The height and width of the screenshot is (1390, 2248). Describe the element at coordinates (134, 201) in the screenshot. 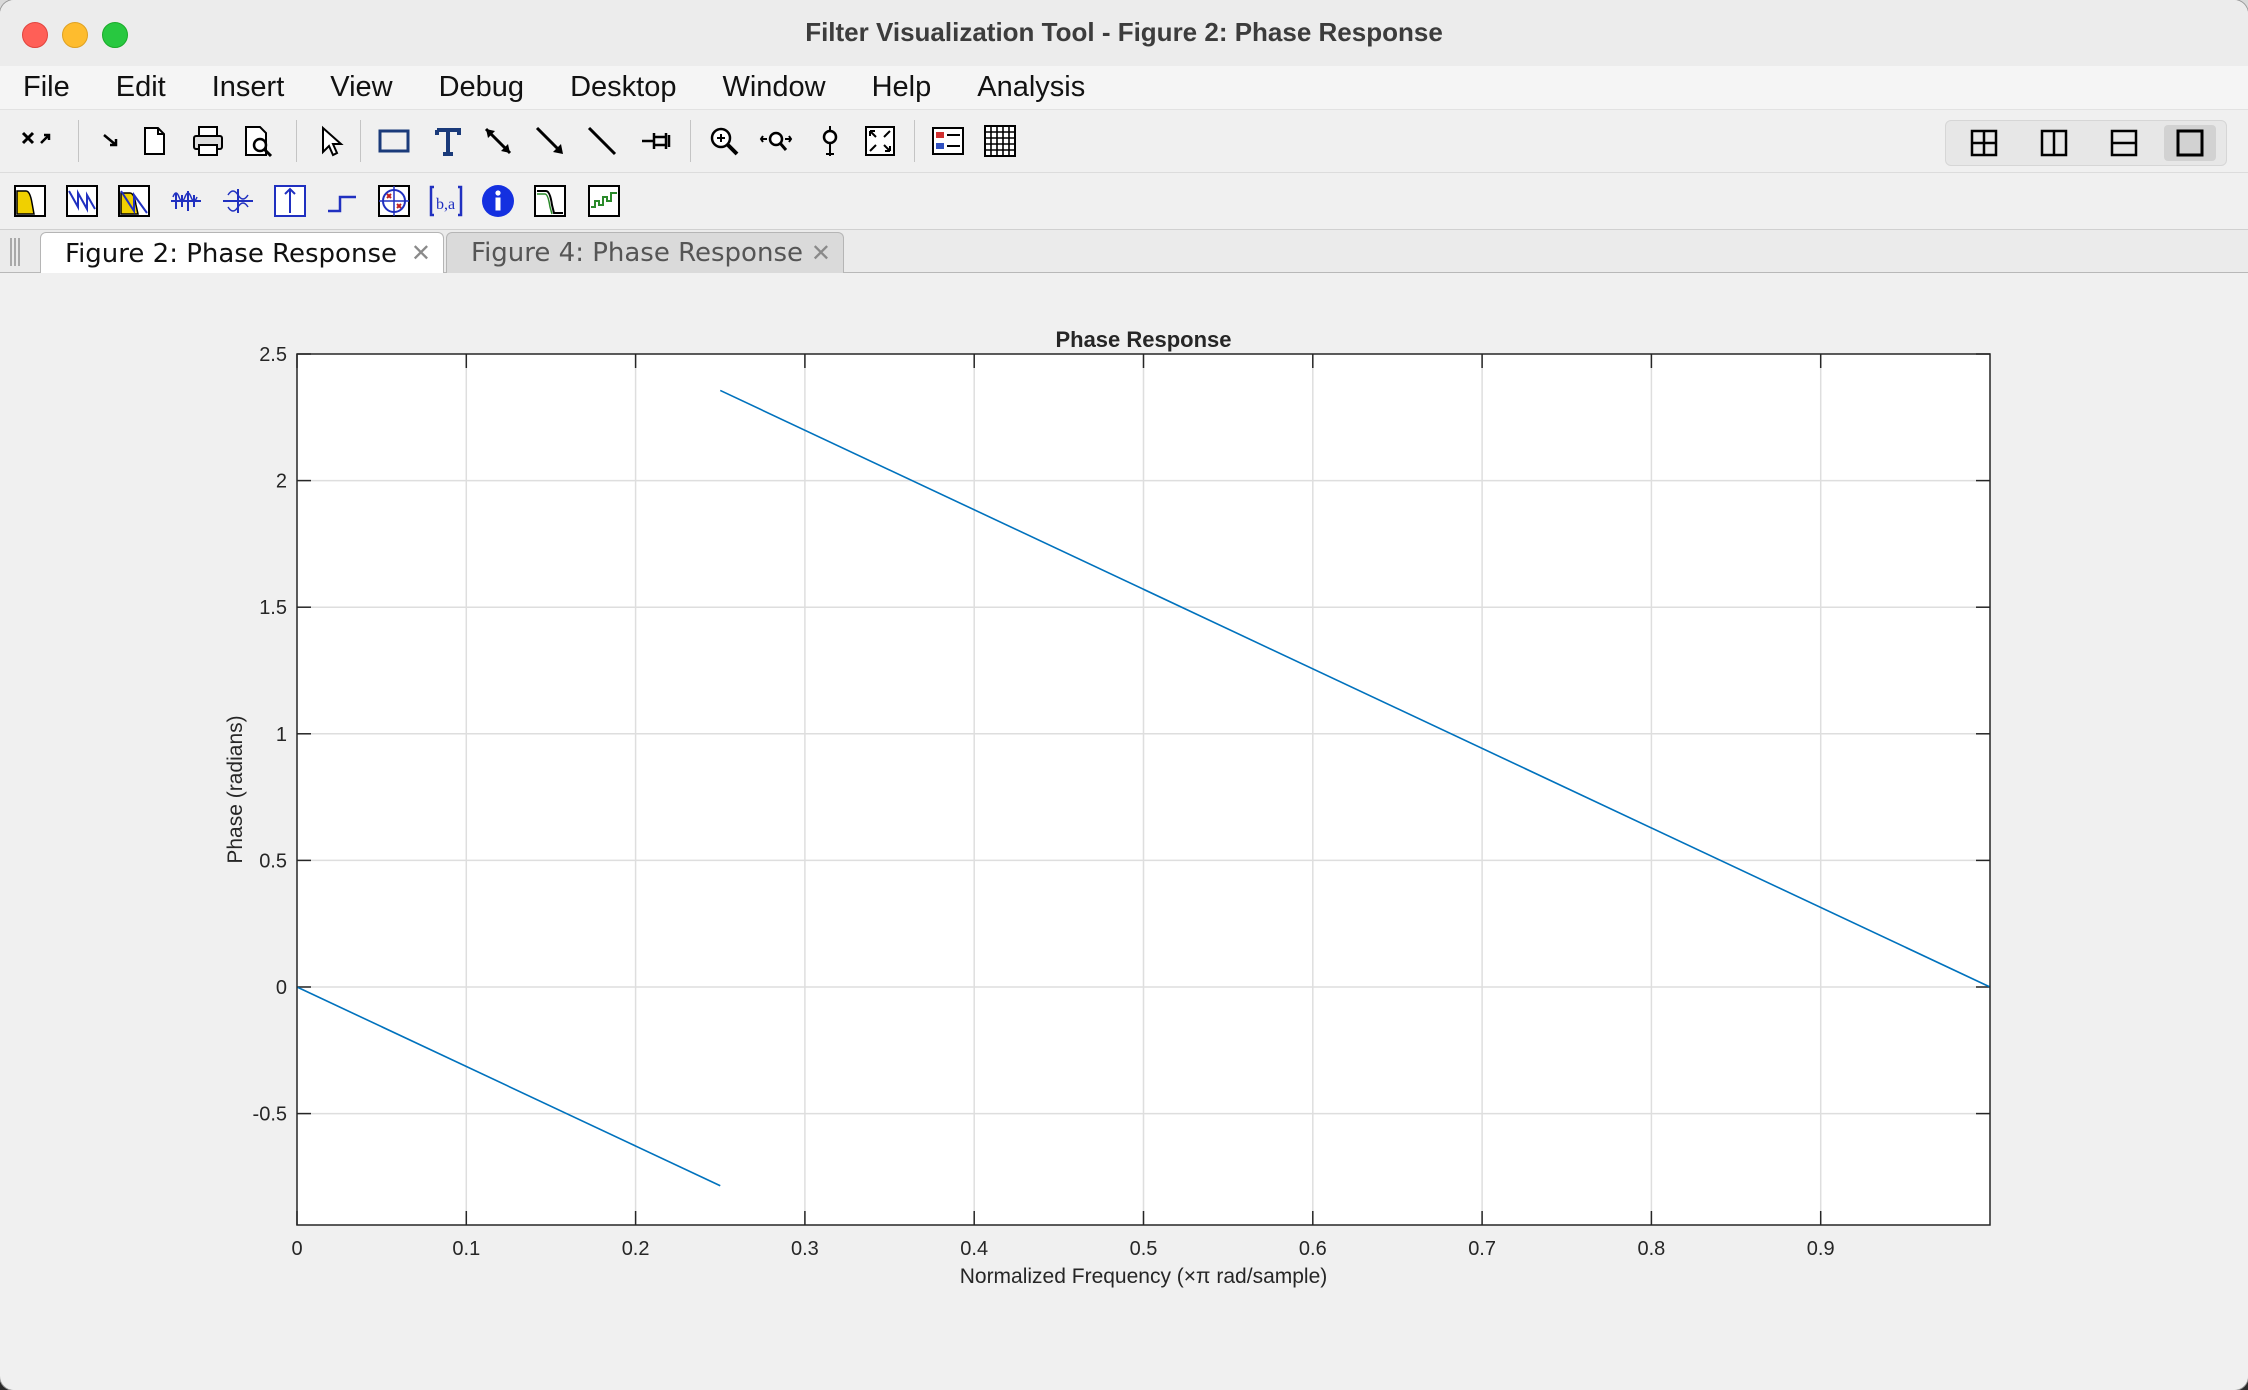

I see `magnitude-phase-icon` at that location.